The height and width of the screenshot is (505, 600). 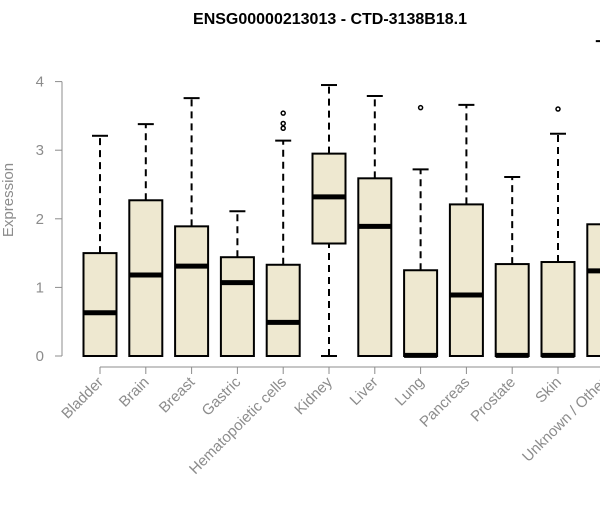 I want to click on y-tick-label: 3, so click(x=40, y=150).